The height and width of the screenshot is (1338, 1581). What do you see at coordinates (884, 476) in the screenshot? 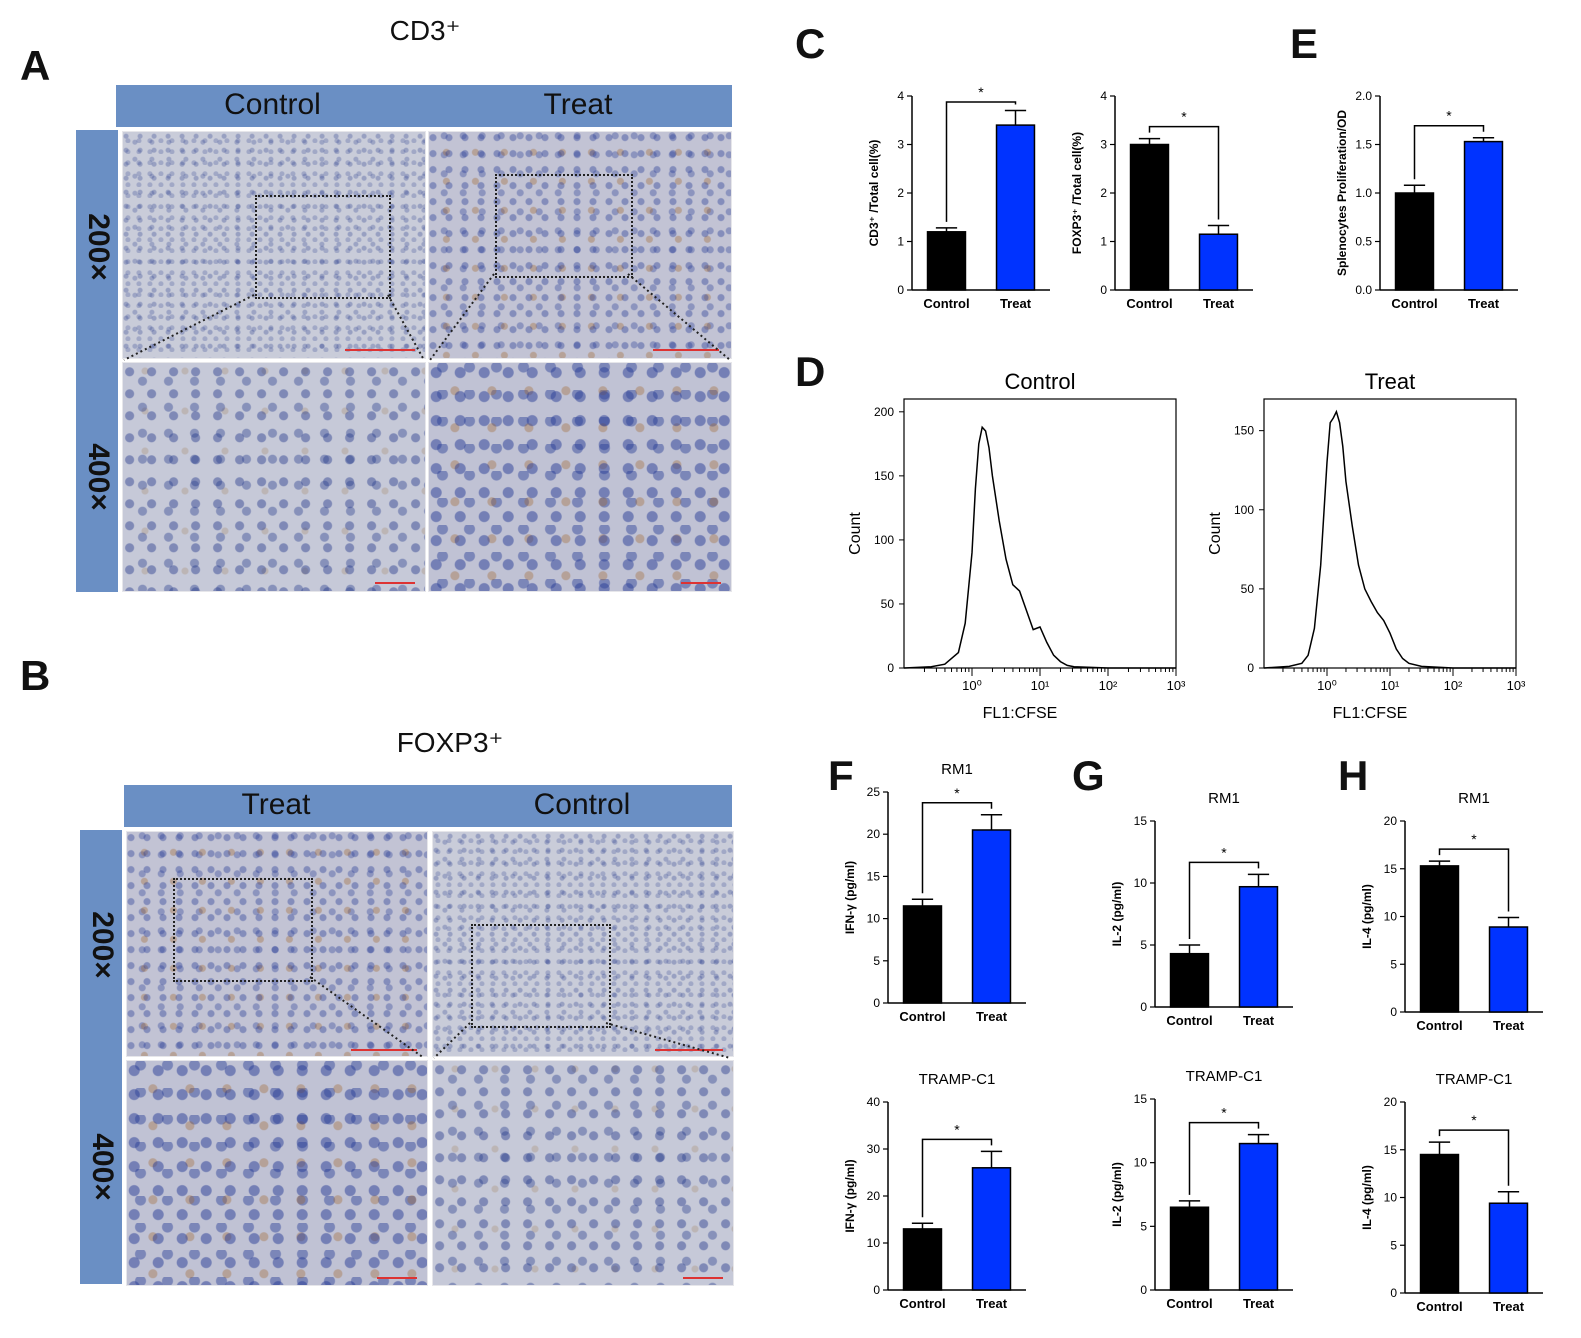
I see `y-tick-label: 150` at bounding box center [884, 476].